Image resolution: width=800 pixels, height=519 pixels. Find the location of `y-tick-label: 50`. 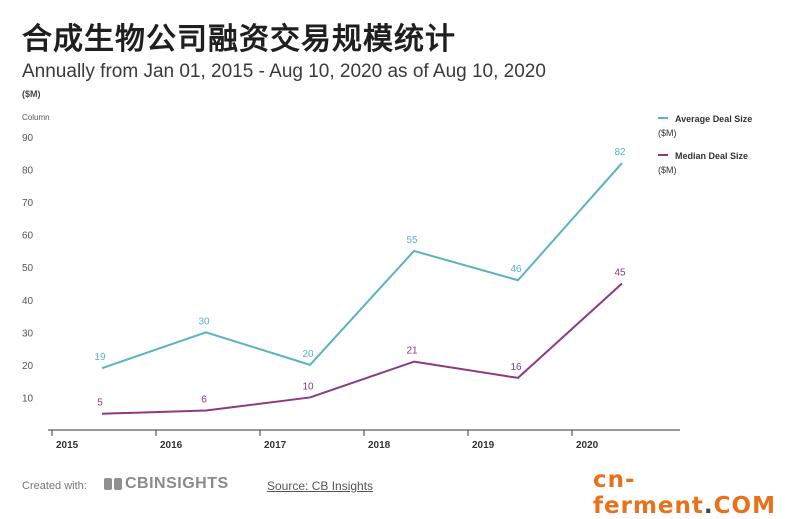

y-tick-label: 50 is located at coordinates (28, 268).